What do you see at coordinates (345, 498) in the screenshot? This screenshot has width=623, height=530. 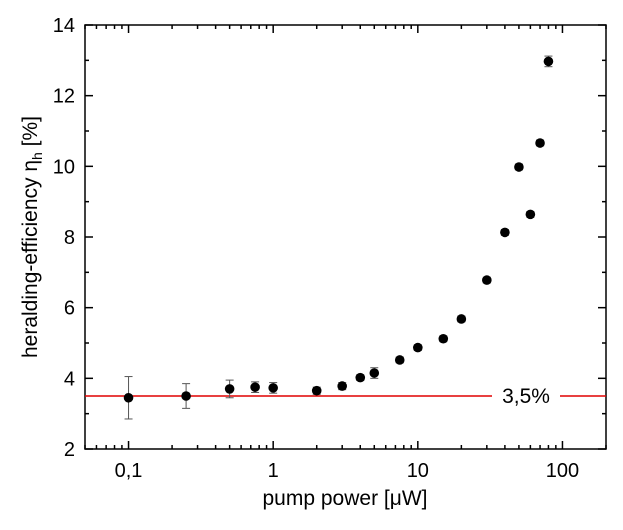 I see `x-axis-title: pump power [μW]` at bounding box center [345, 498].